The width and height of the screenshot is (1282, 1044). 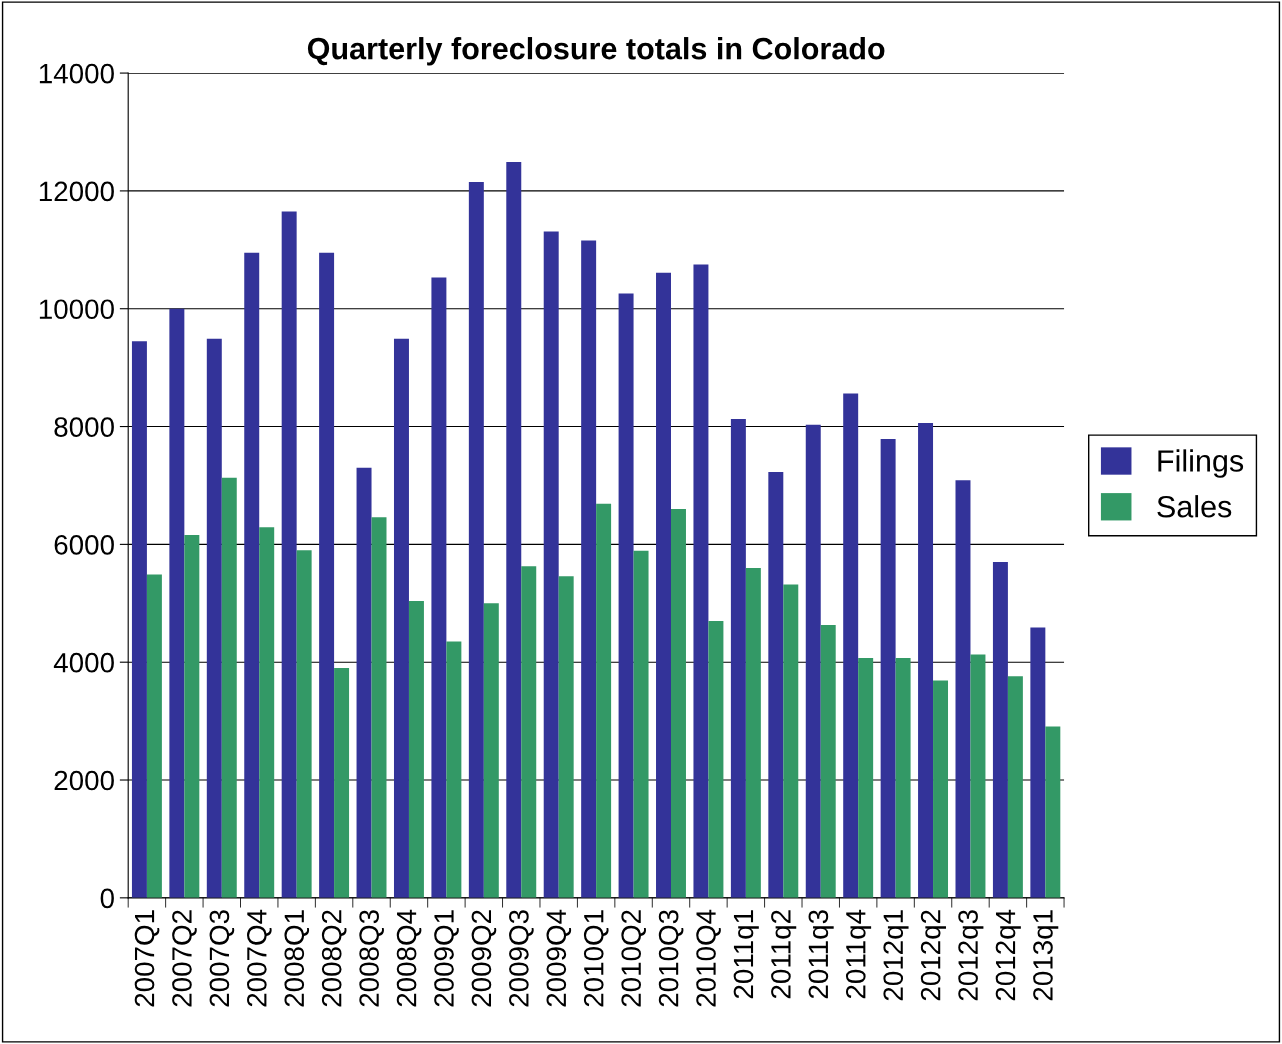 I want to click on x-tick-label: 2011q3, so click(x=821, y=954).